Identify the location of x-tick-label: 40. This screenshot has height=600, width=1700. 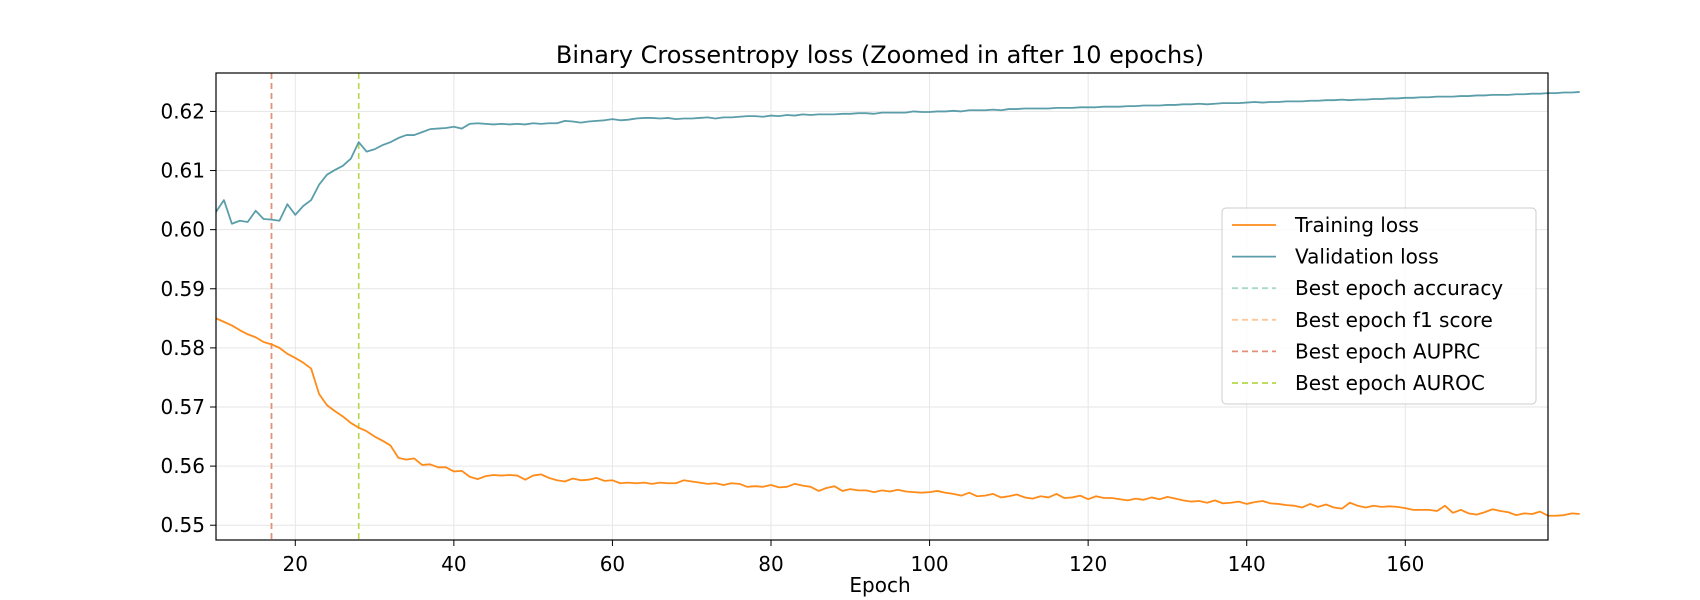
(453, 564).